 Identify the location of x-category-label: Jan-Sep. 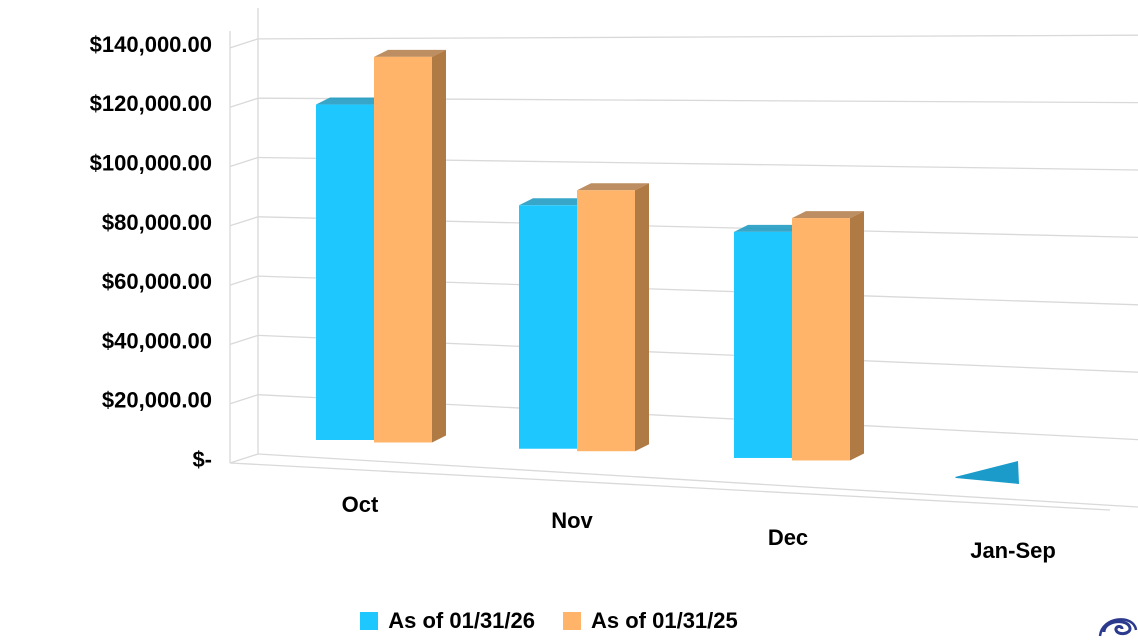
(1013, 550).